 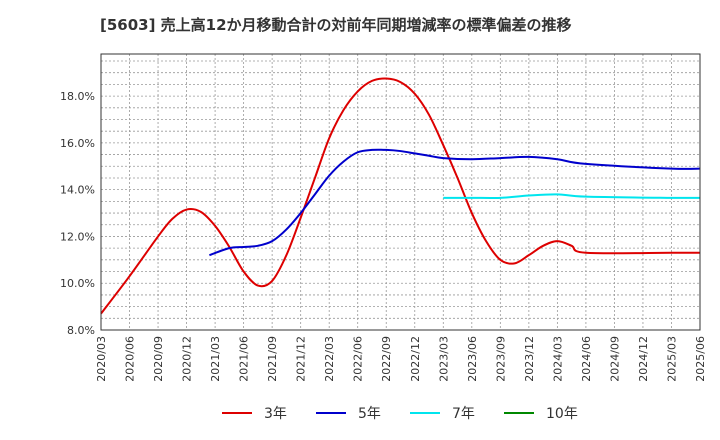 What do you see at coordinates (77, 213) in the screenshot?
I see `y-axis: 8.0% 10.0% 12.0% 14.0% 16.0% 18.0%` at bounding box center [77, 213].